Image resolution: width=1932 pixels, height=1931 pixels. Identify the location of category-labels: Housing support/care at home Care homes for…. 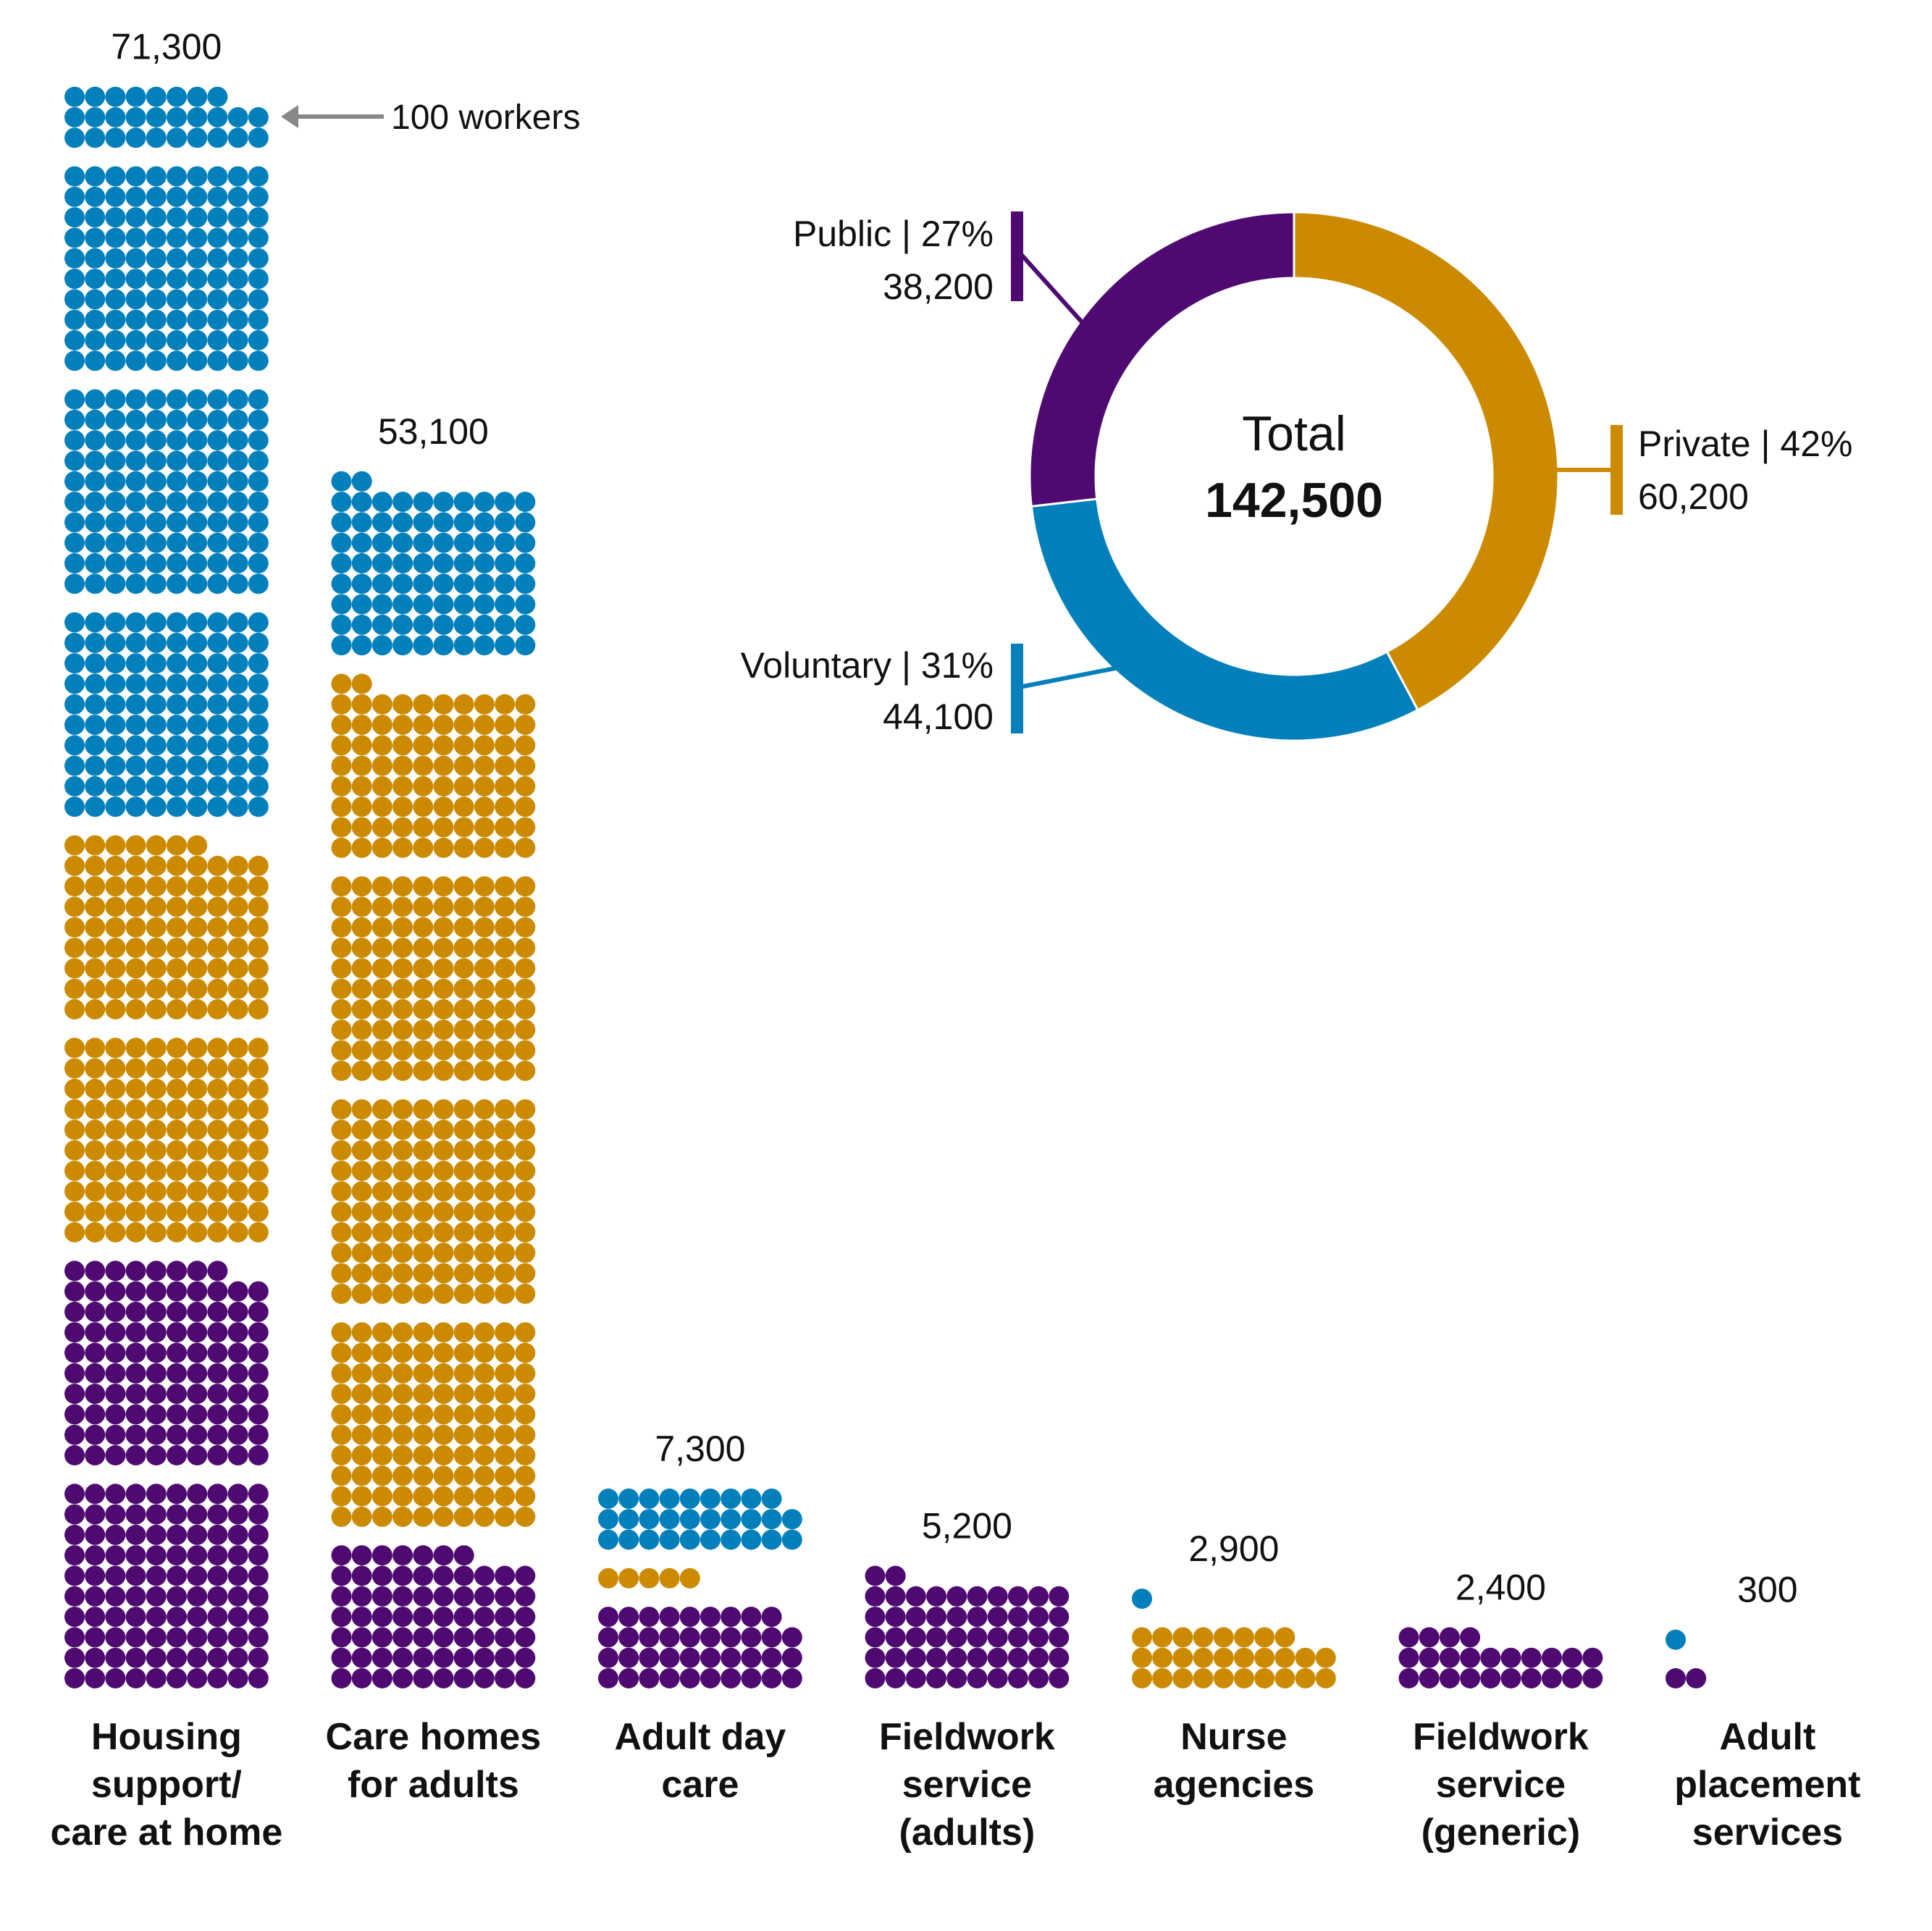
(955, 1785).